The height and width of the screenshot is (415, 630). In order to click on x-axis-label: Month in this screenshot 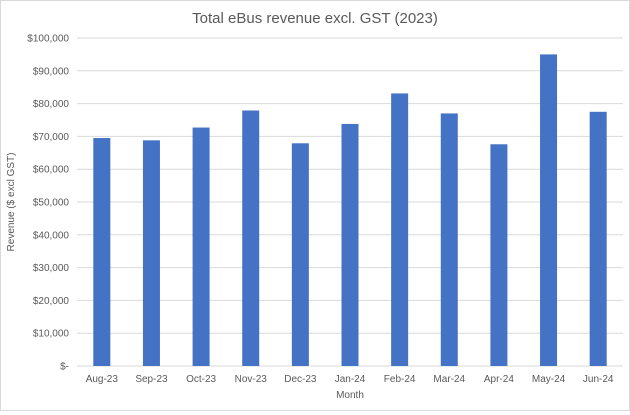, I will do `click(350, 395)`.